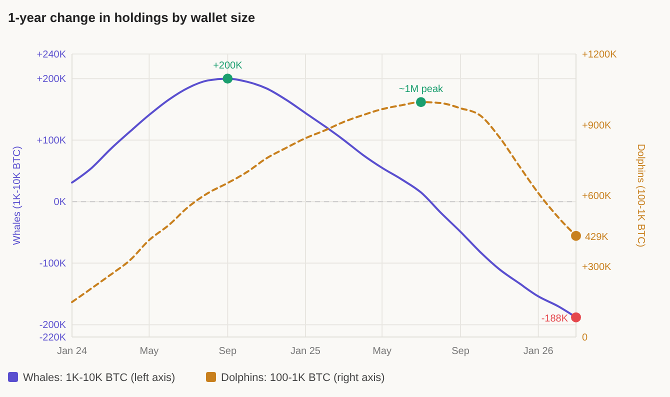 The width and height of the screenshot is (670, 397). I want to click on y-tick-label: 0K, so click(60, 202).